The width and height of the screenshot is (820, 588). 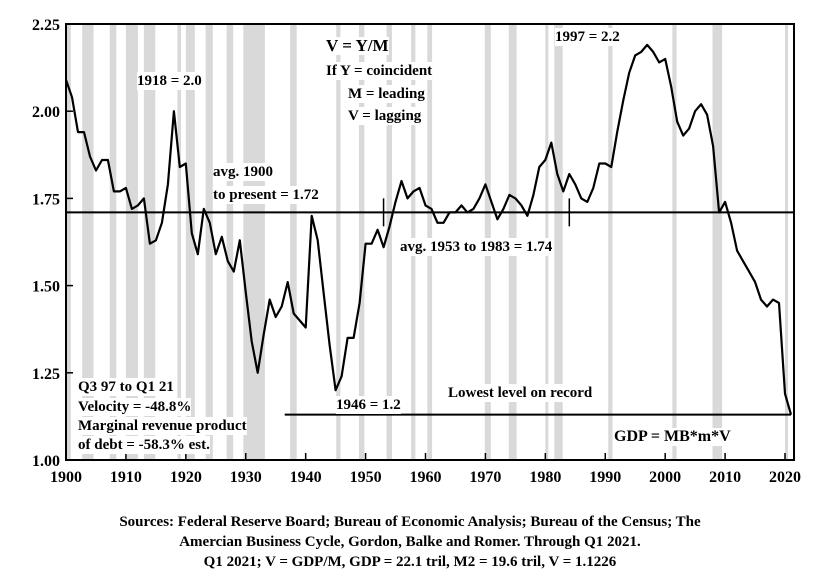 I want to click on annotation-avg-line2: to present = 1.72, so click(x=266, y=195).